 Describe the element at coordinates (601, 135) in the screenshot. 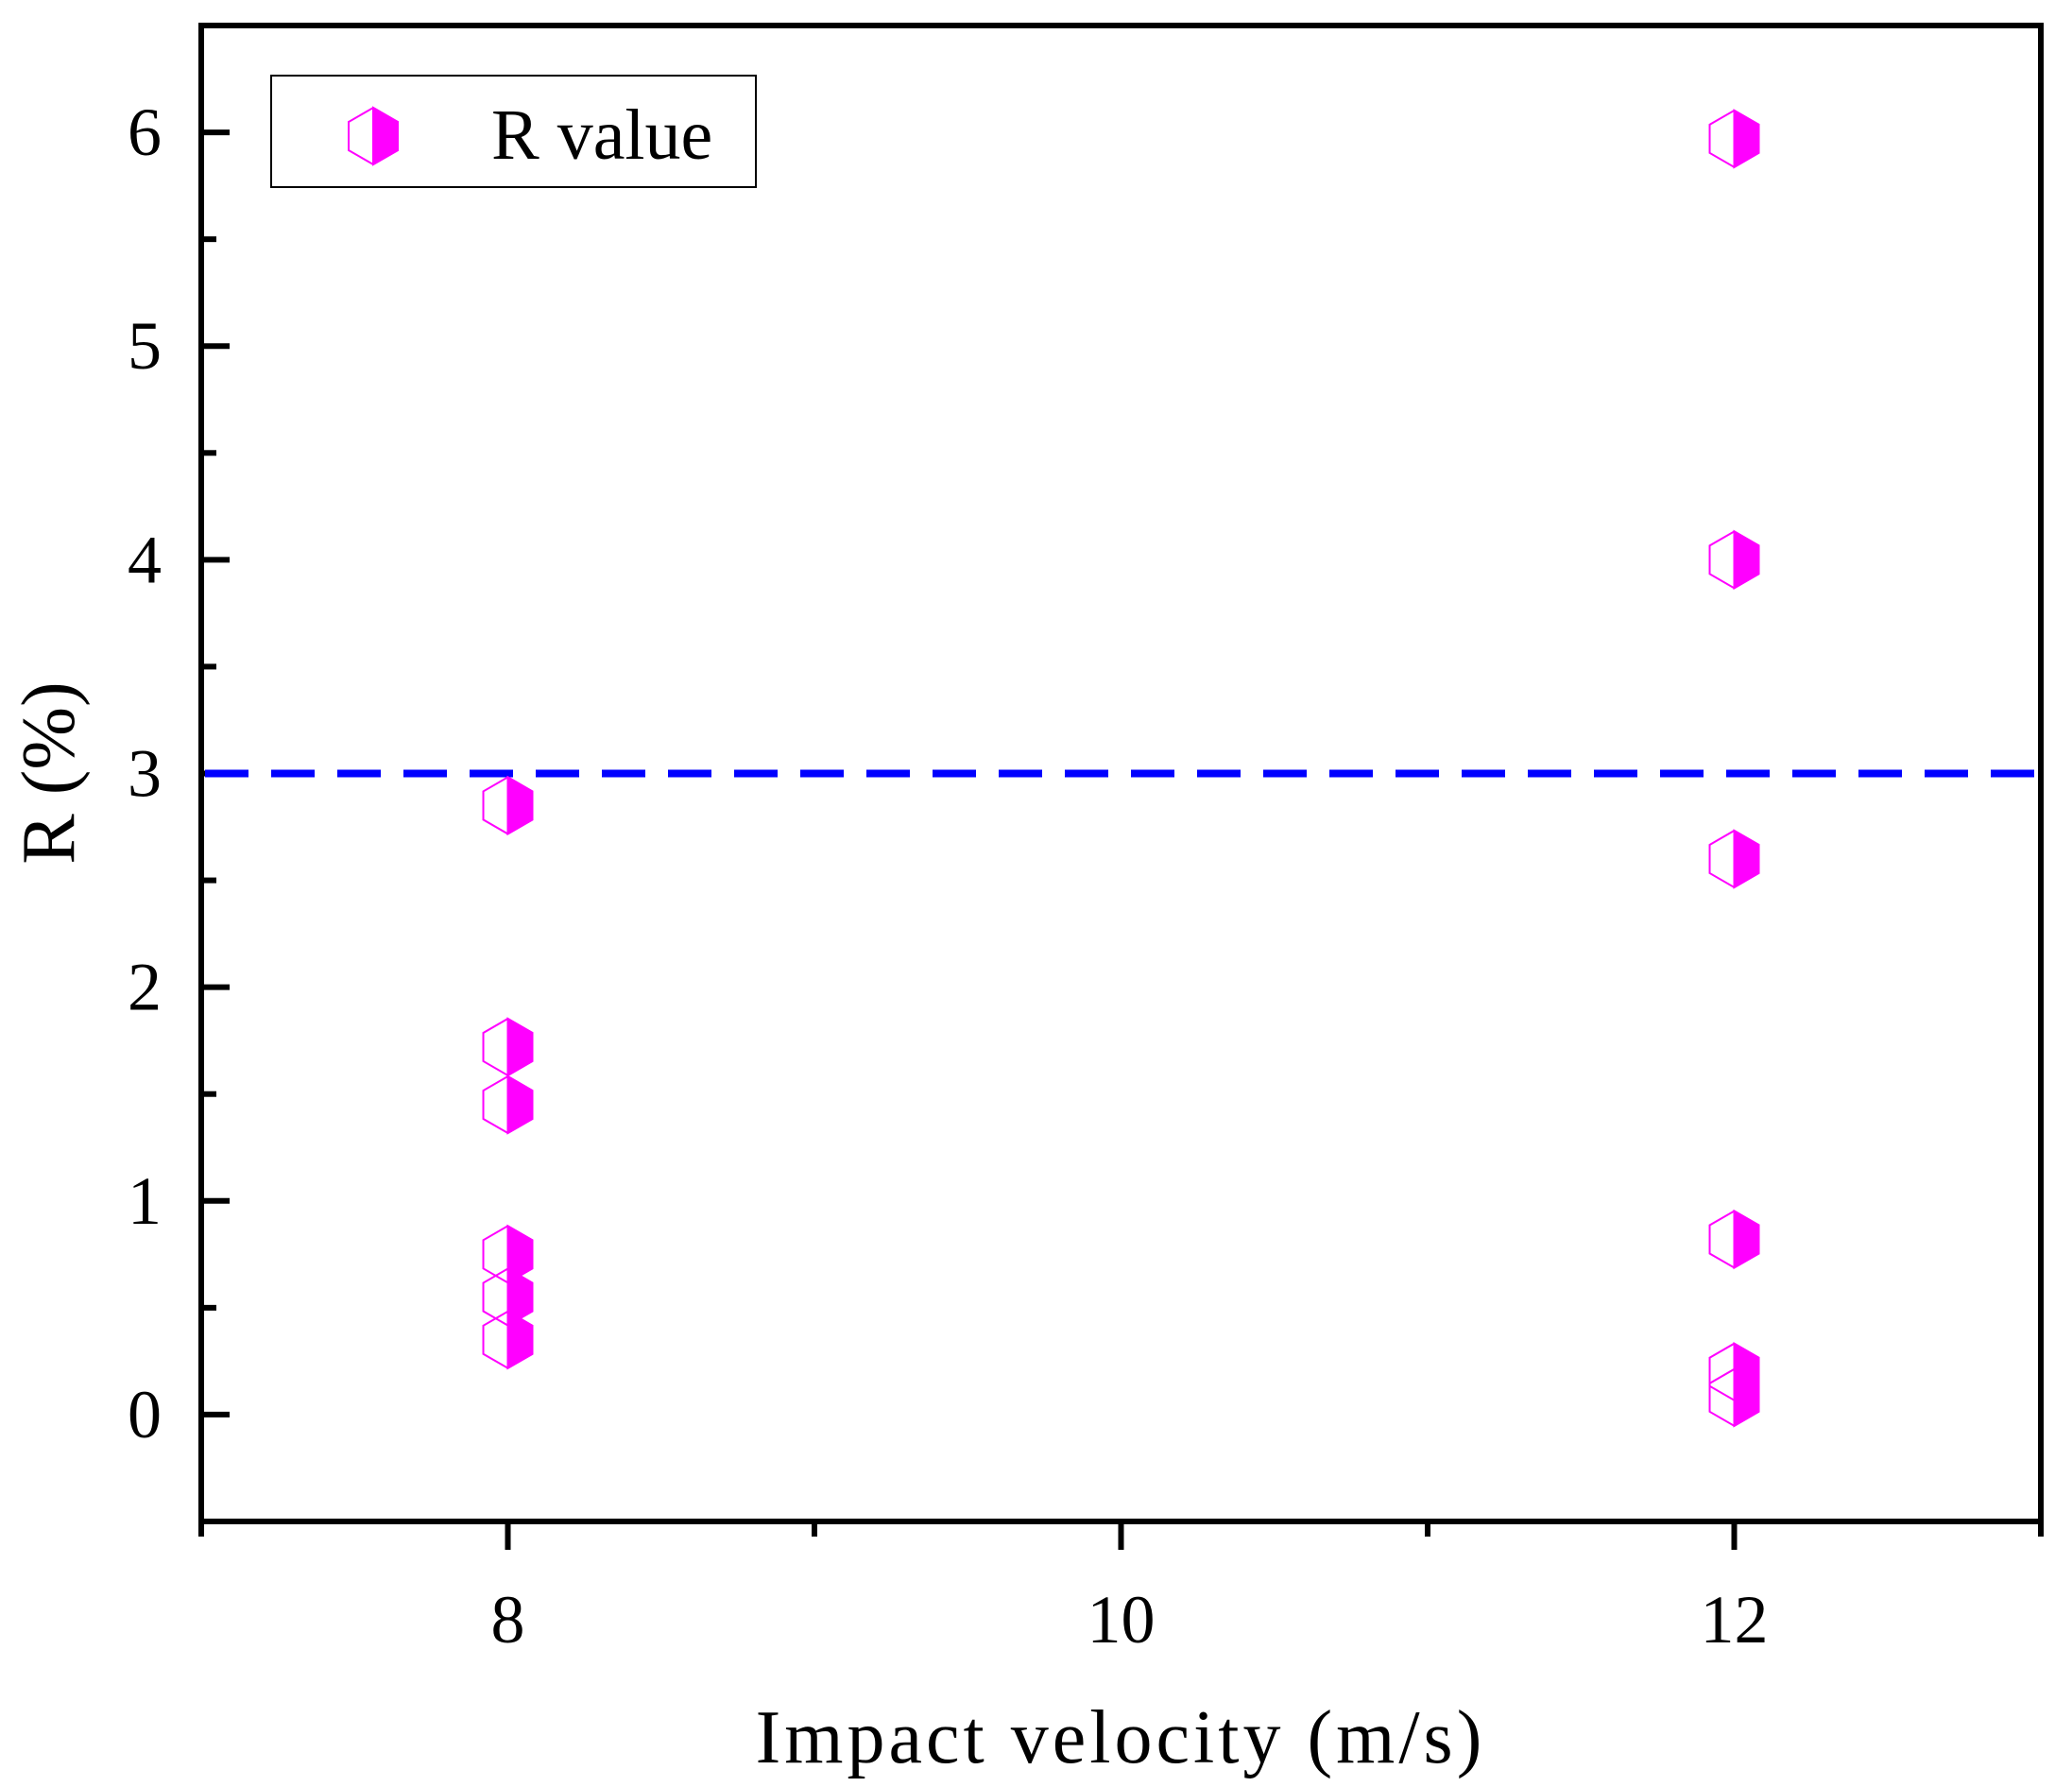

I see `legend-entry: R value` at that location.